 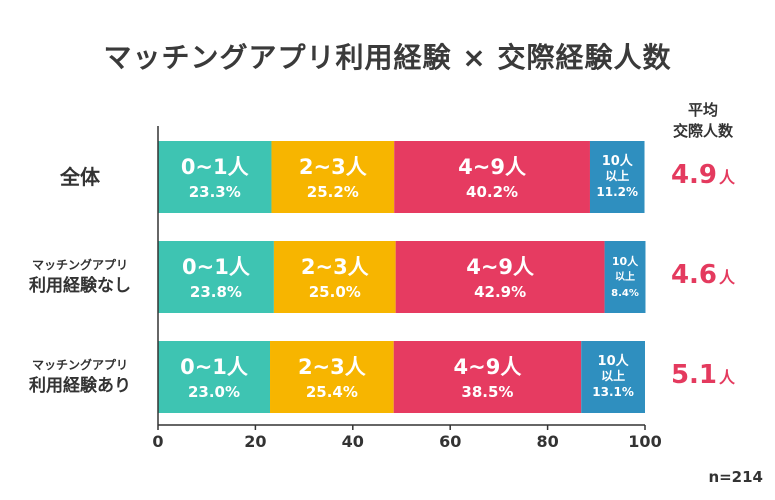 I want to click on average-value: 5.1 人, so click(x=703, y=375).